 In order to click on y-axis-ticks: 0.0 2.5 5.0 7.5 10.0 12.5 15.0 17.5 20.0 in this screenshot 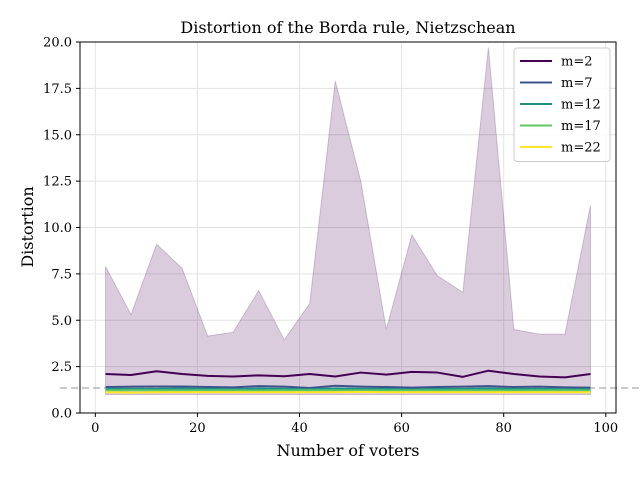, I will do `click(61, 229)`.